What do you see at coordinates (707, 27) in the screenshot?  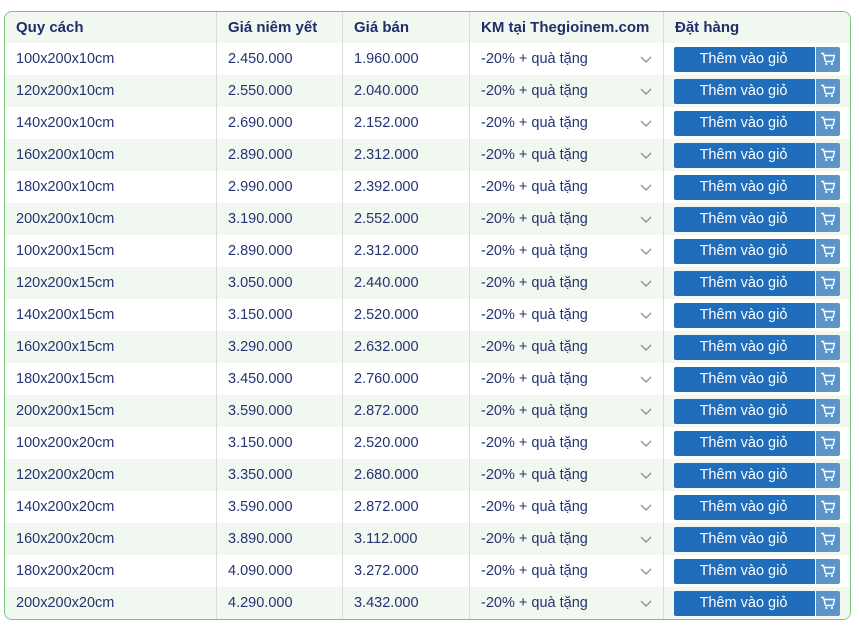 I see `header-order: Đặt hàng` at bounding box center [707, 27].